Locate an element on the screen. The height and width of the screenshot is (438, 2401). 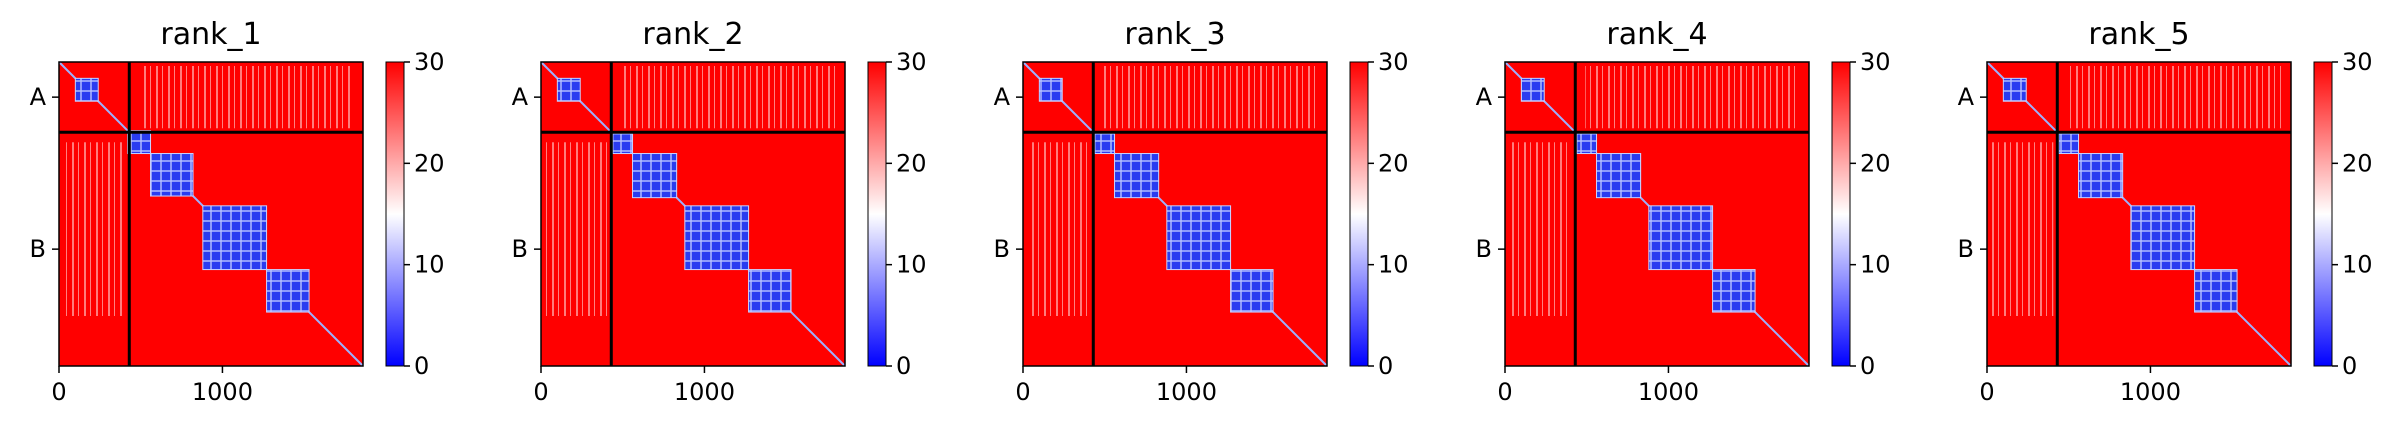
panel-title: rank_2 is located at coordinates (692, 34).